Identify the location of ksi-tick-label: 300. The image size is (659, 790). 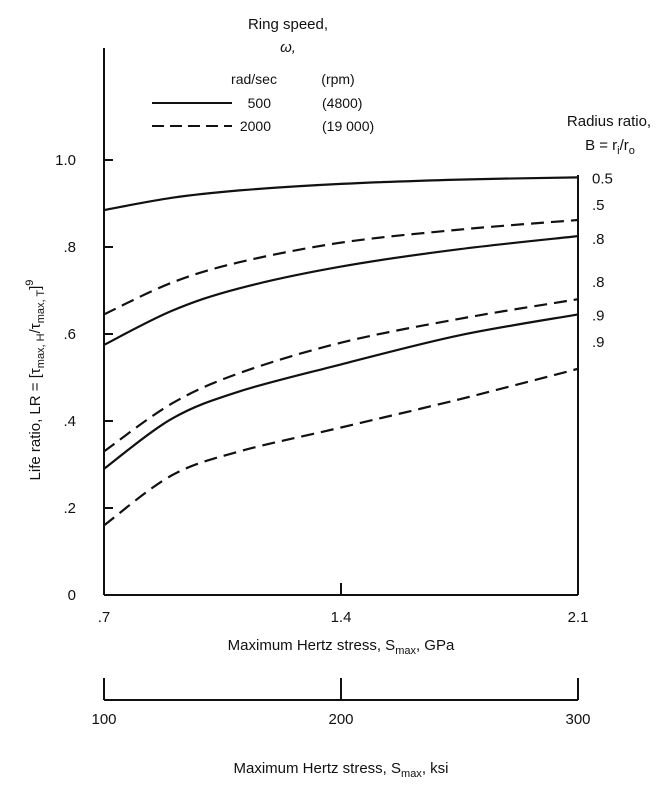
(577, 719).